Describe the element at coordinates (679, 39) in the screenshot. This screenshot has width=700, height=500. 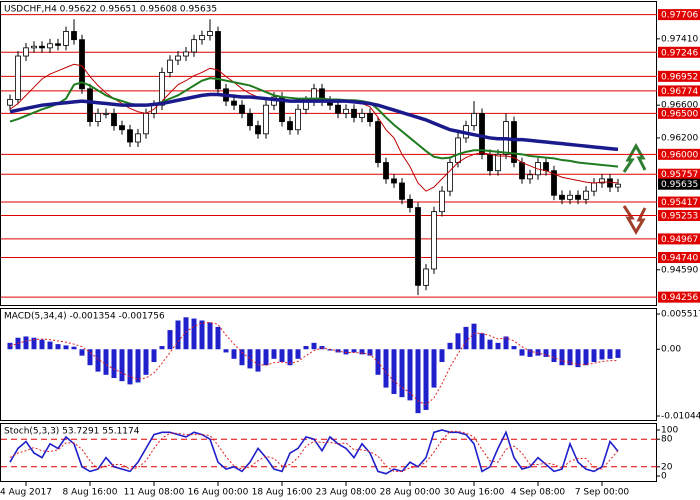
I see `y-tick-label: 0.97410` at that location.